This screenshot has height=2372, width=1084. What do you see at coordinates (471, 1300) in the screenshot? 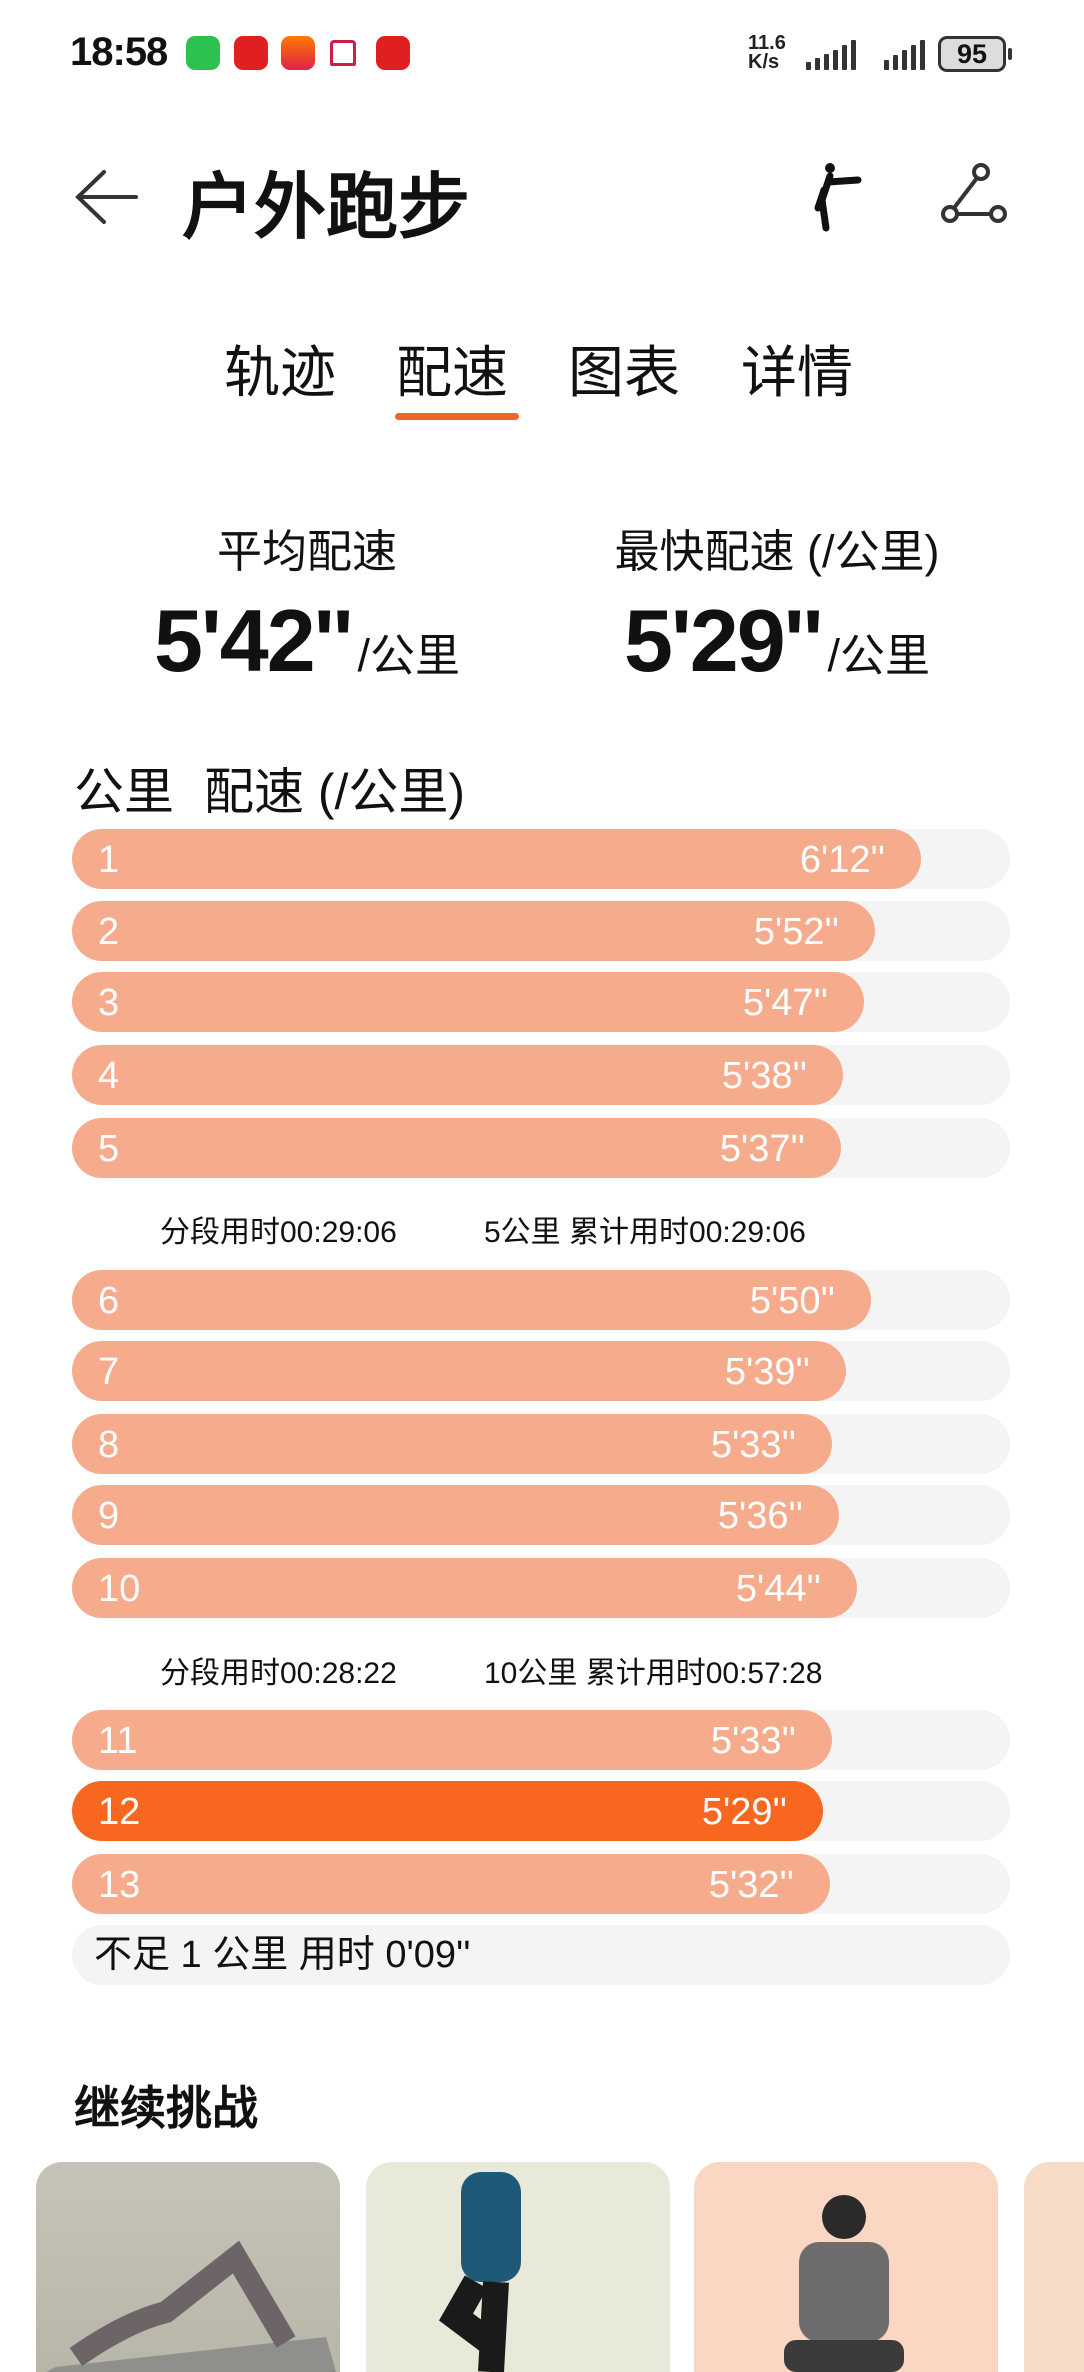
I see `pace-bar: 6 5'50''` at bounding box center [471, 1300].